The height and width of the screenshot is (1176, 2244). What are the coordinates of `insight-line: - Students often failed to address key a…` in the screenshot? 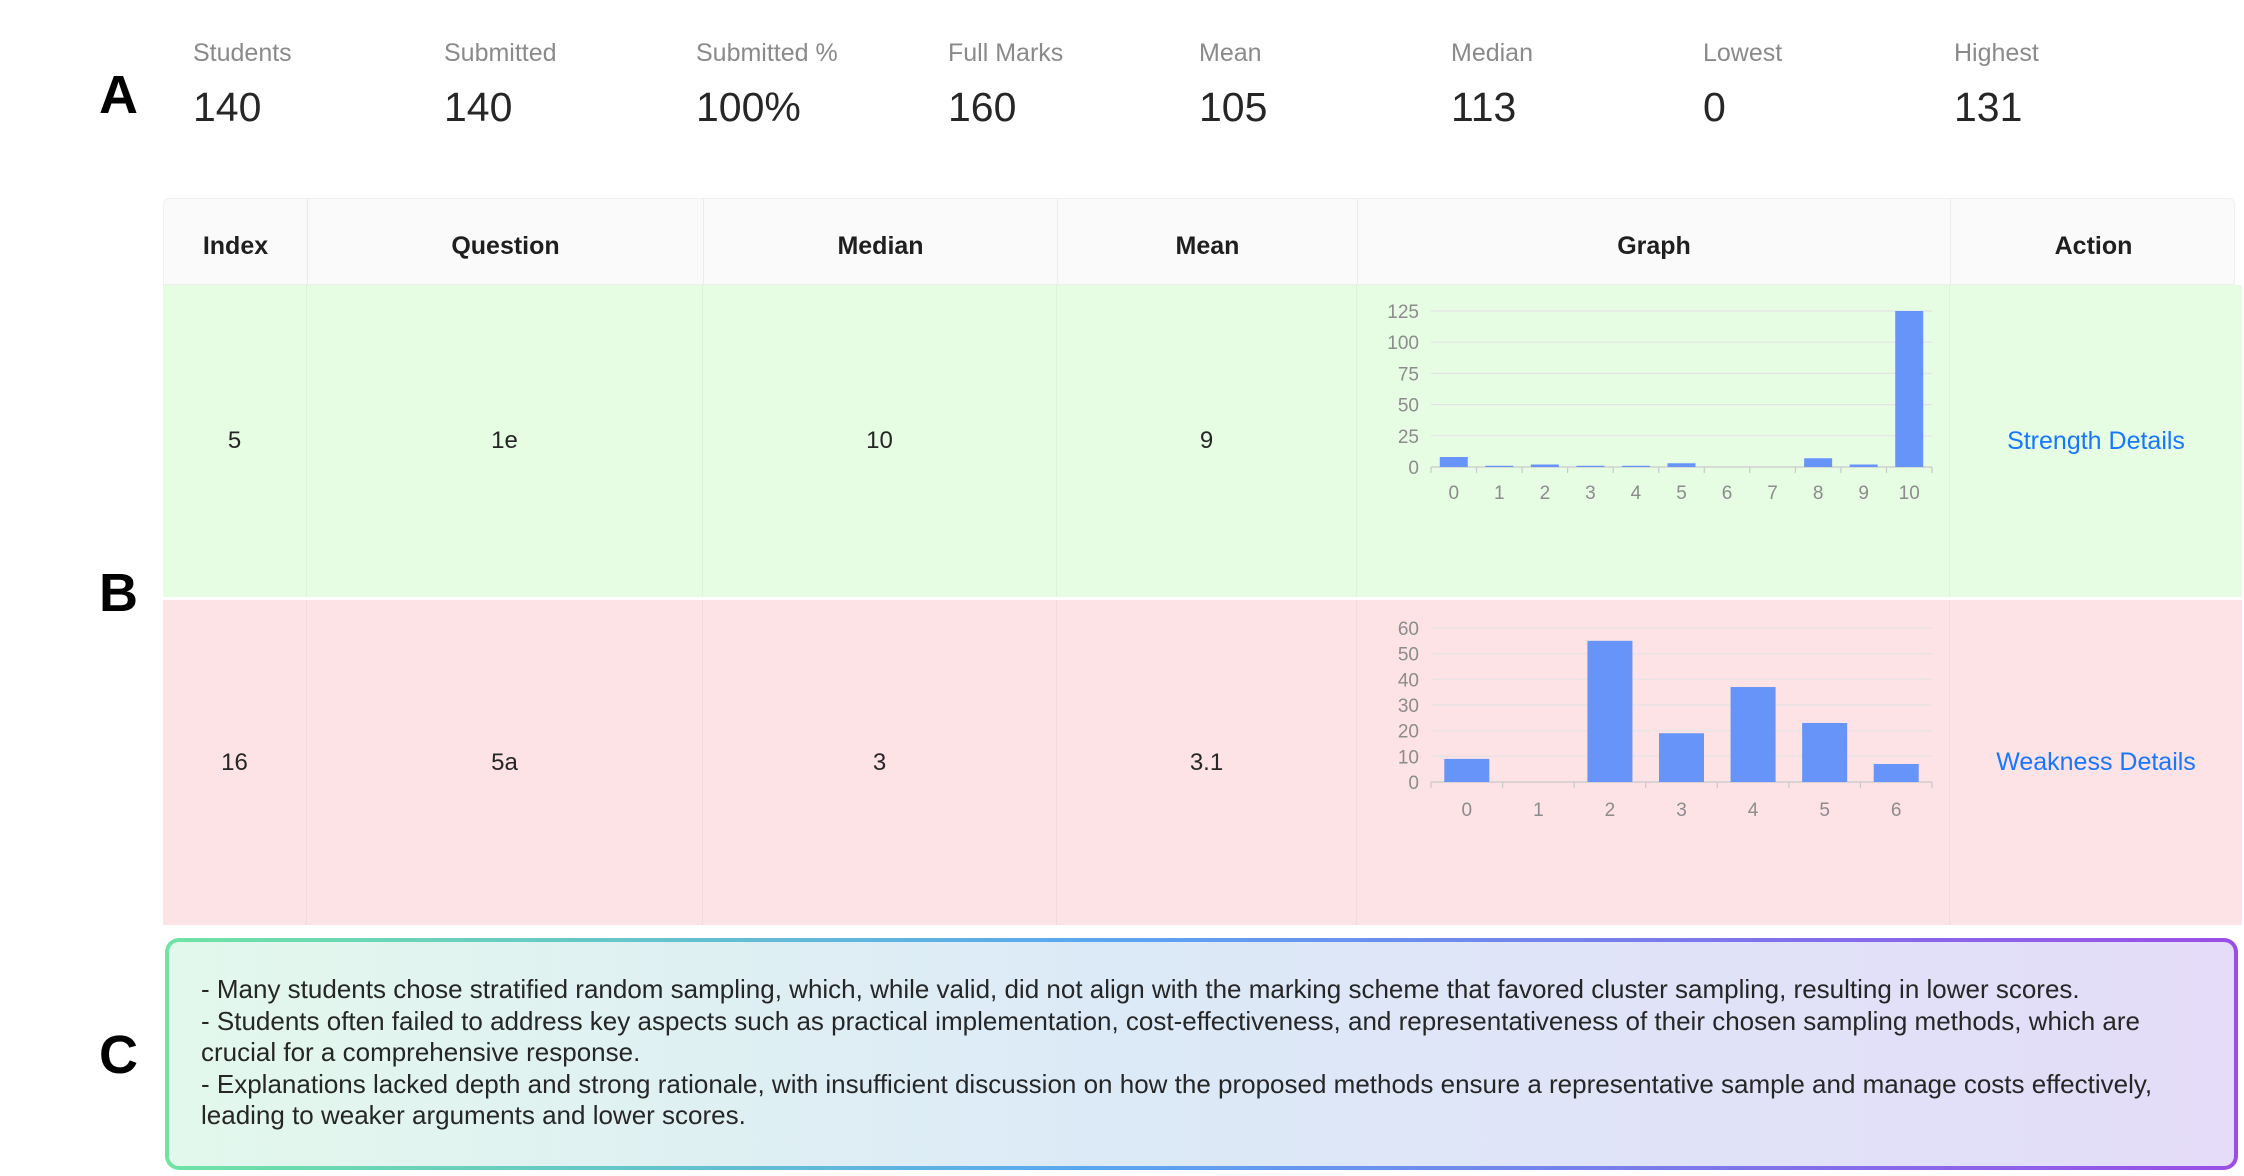 It's located at (1170, 1036).